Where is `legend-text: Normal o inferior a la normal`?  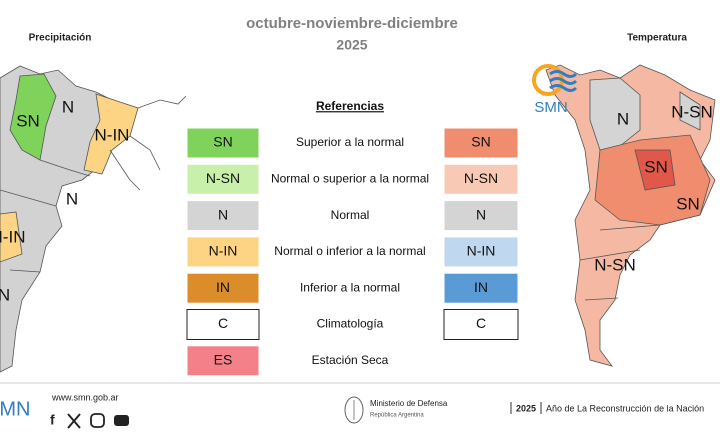
legend-text: Normal o inferior a la normal is located at coordinates (349, 251).